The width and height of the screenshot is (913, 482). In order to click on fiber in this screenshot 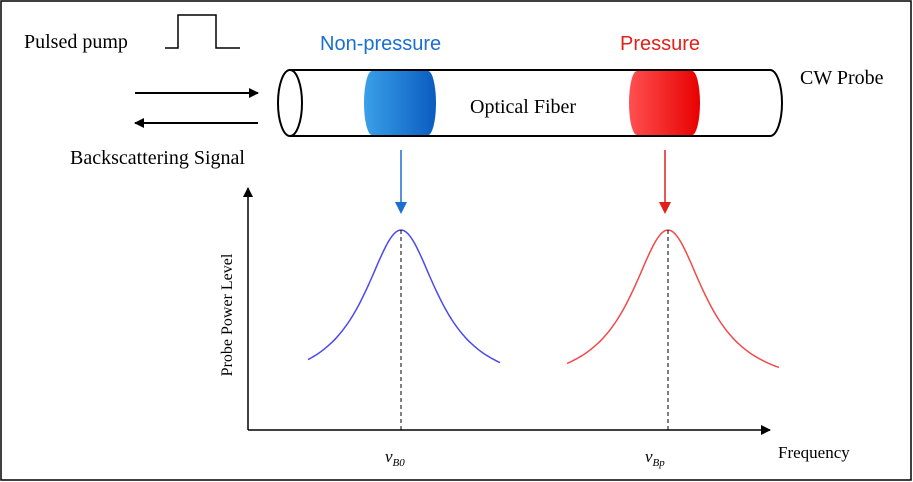, I will do `click(530, 103)`.